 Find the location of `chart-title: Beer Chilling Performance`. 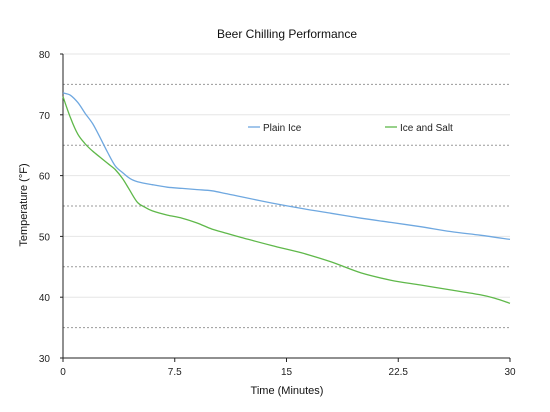

chart-title: Beer Chilling Performance is located at coordinates (287, 34).